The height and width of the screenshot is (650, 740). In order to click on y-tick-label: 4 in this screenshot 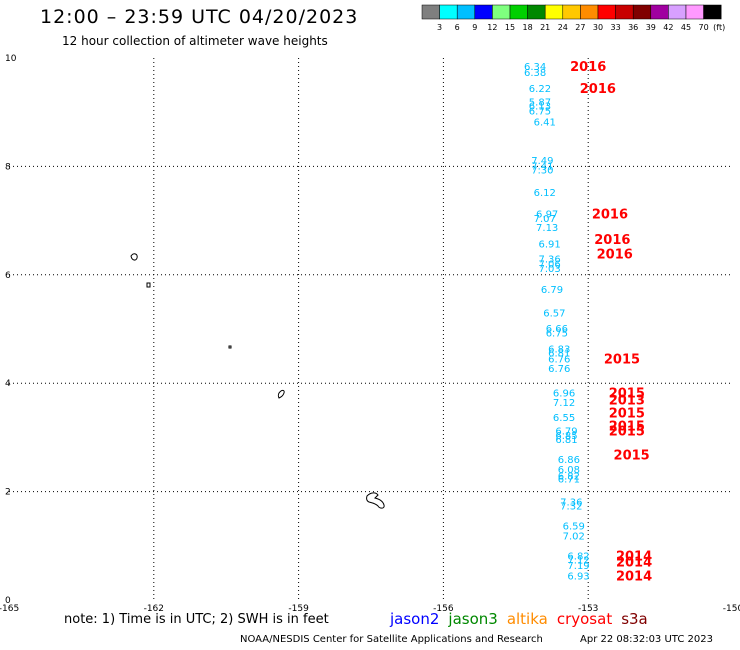, I will do `click(8, 384)`.